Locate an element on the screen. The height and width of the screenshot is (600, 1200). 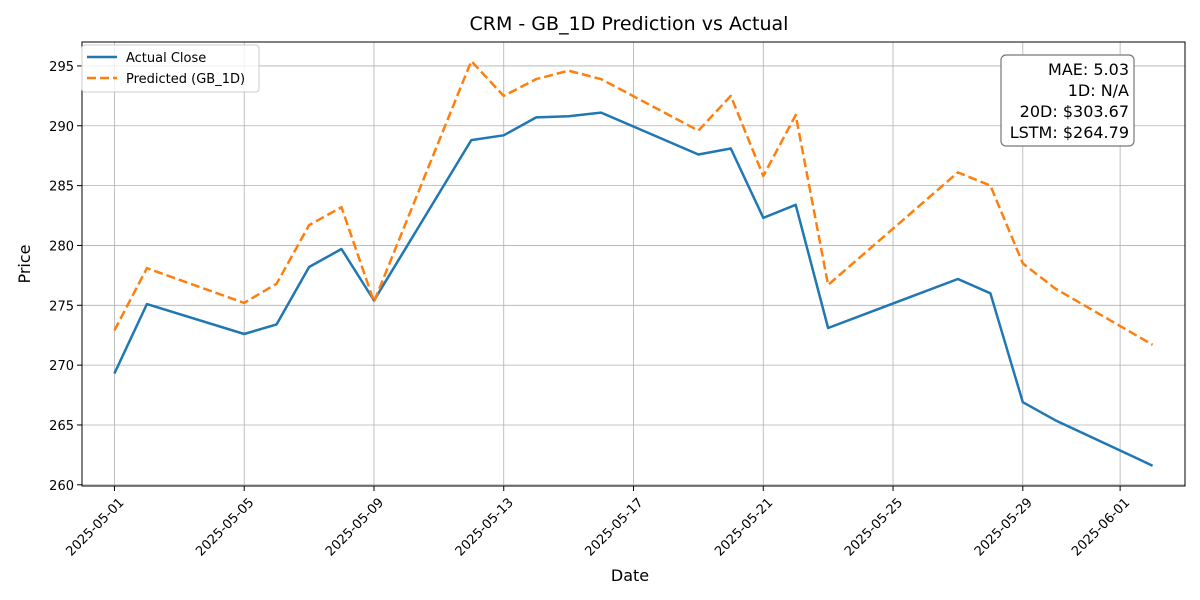
y-tick-label: 285 is located at coordinates (61, 187).